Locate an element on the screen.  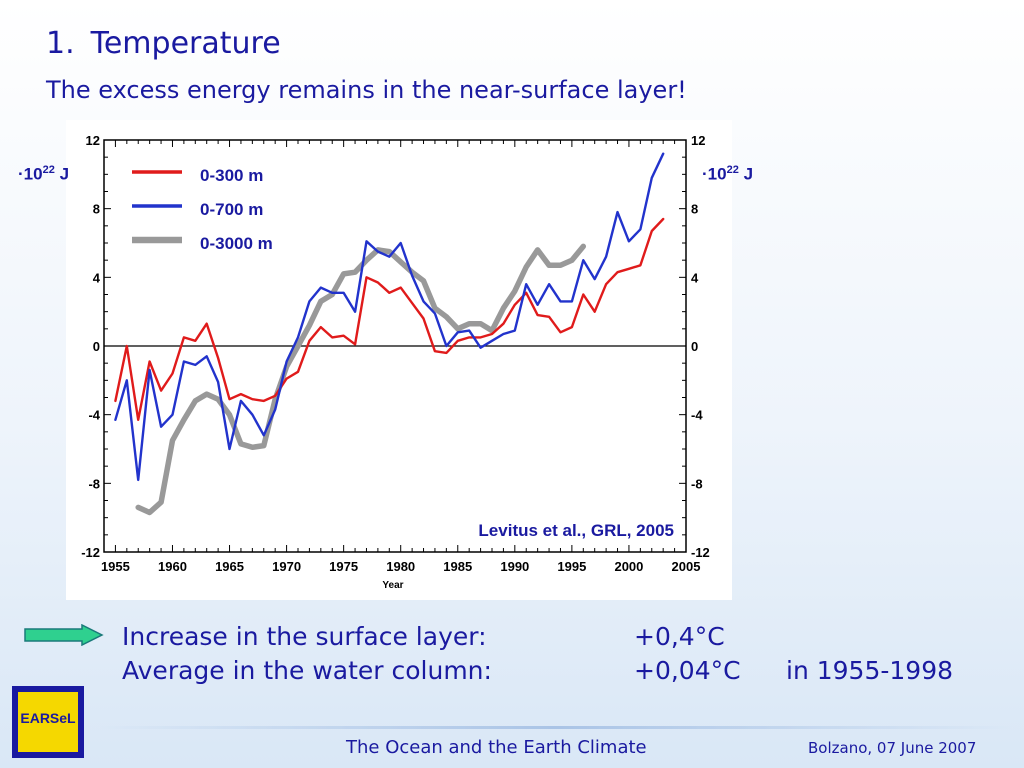
y-tick-label-right: -4 is located at coordinates (697, 415).